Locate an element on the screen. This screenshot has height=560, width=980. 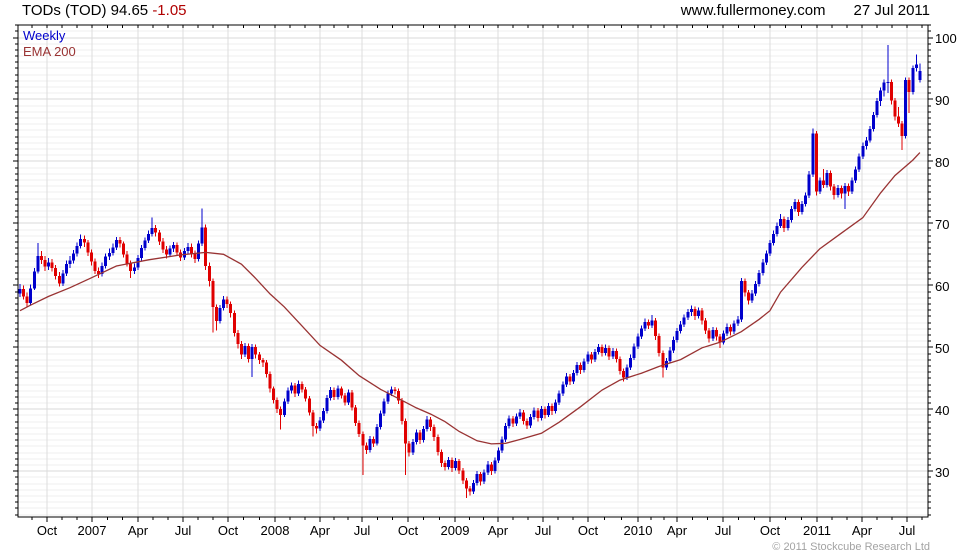
y-axis-label: 30 is located at coordinates (942, 472).